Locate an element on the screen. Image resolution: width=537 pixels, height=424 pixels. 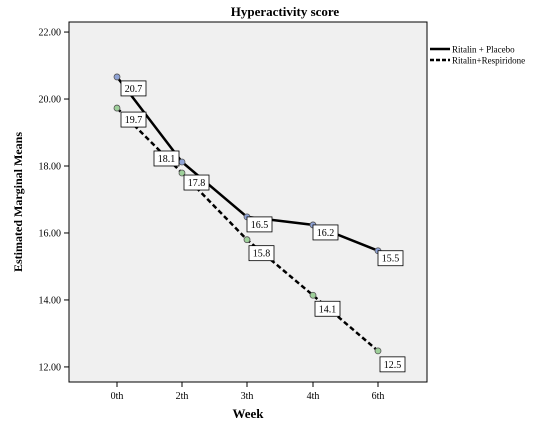
data-label: 14.1 is located at coordinates (328, 309).